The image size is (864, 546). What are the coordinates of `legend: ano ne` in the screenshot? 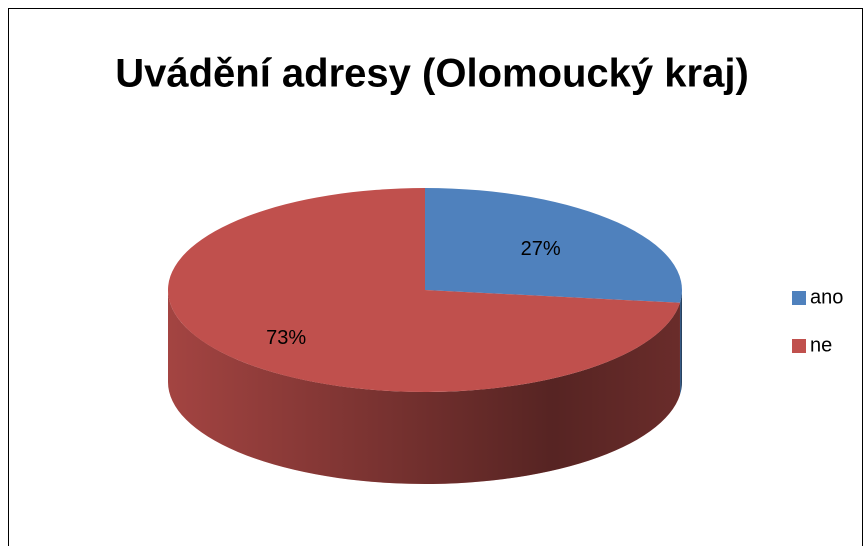 It's located at (817, 321).